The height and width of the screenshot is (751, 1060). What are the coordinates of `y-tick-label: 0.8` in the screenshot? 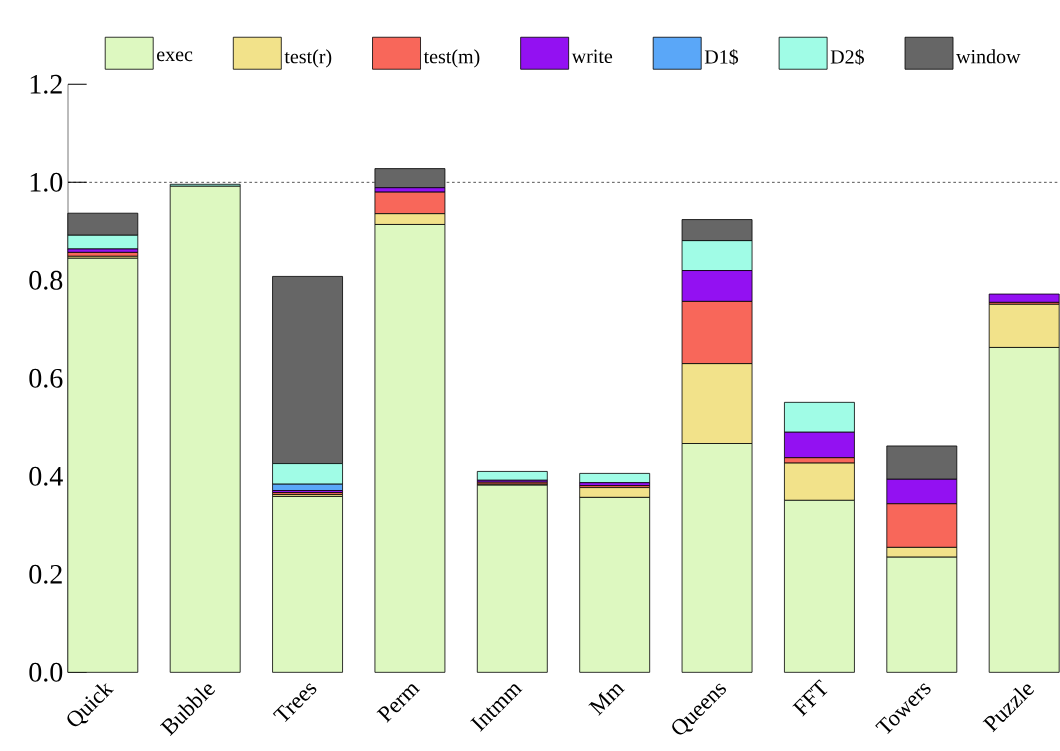 It's located at (46, 280).